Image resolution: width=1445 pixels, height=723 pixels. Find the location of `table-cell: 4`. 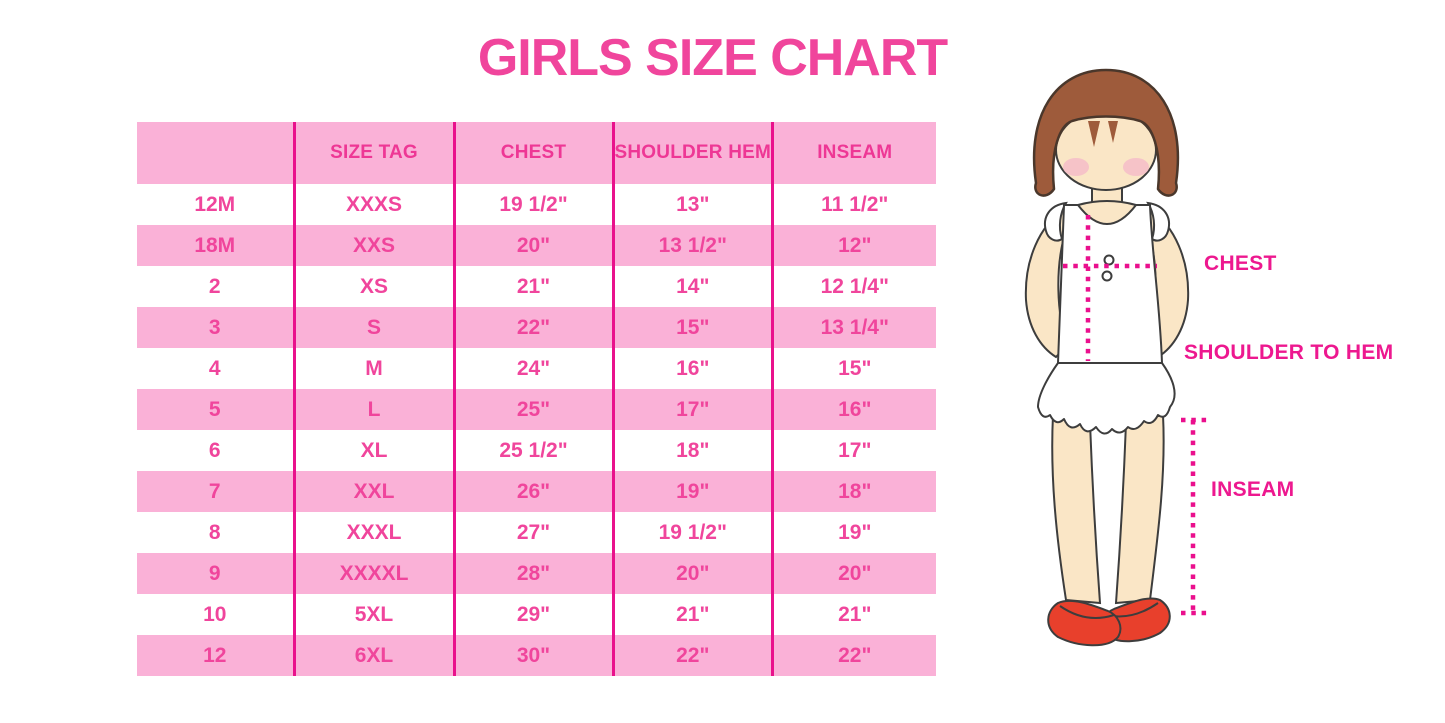

table-cell: 4 is located at coordinates (214, 368).